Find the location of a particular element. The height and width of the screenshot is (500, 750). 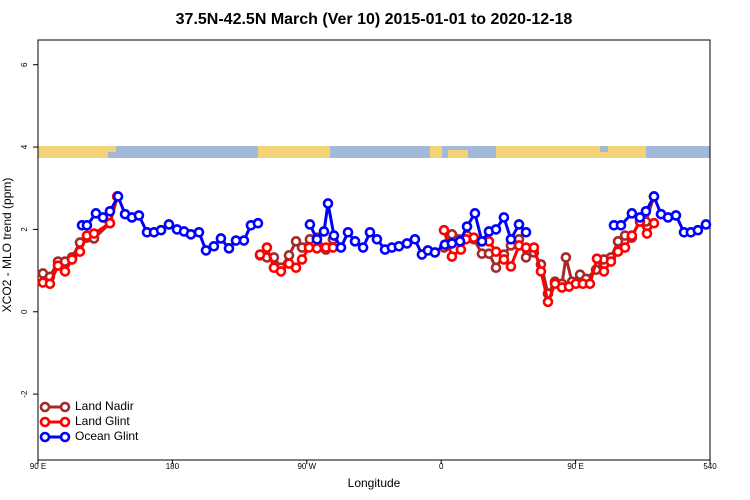

y-tick-label: 4 is located at coordinates (24, 146).